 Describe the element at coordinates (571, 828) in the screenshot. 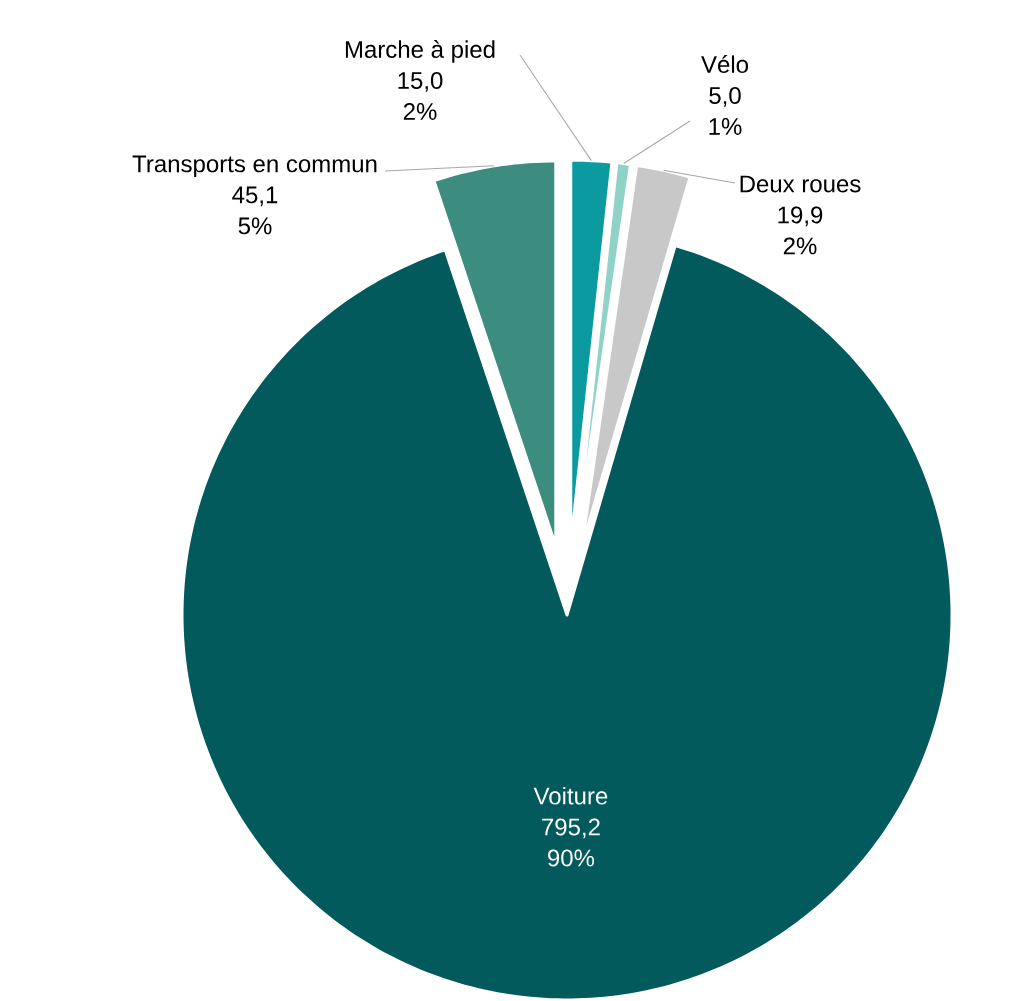

I see `data-label: 795,2` at that location.